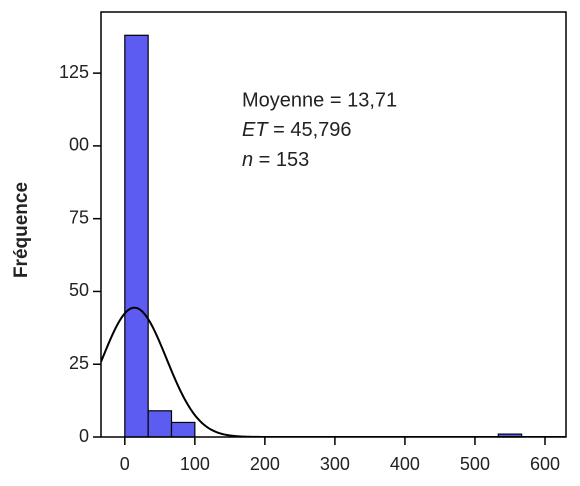 This screenshot has width=580, height=486. I want to click on y-tick-label: 0, so click(84, 436).